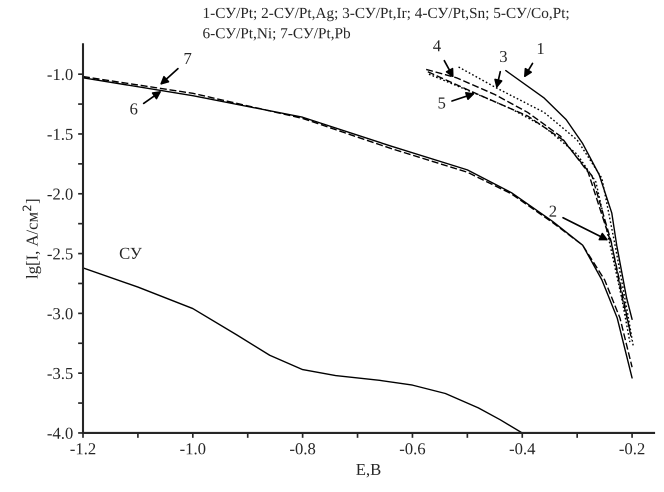 The width and height of the screenshot is (664, 492). What do you see at coordinates (437, 46) in the screenshot?
I see `annotation: 4` at bounding box center [437, 46].